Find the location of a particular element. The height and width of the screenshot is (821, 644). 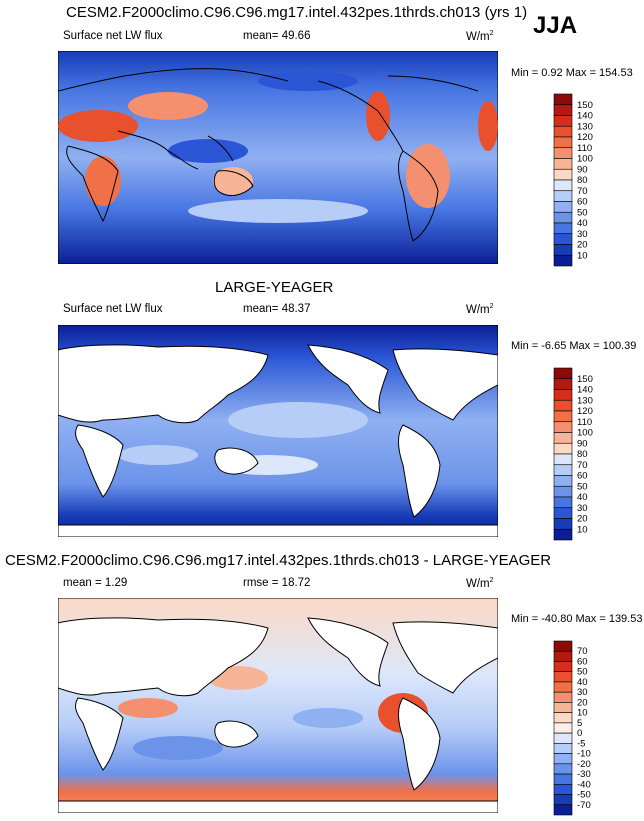

panel2-minmax: Min = -6.65 Max = 100.39 is located at coordinates (574, 346).